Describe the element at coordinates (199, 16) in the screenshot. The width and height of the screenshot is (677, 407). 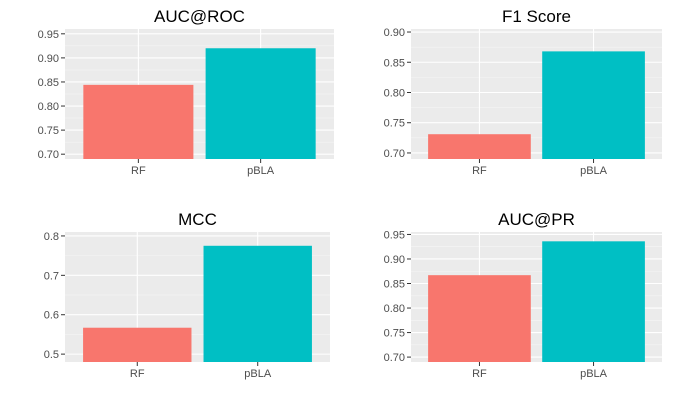
I see `panel-title: AUC@ROC` at that location.